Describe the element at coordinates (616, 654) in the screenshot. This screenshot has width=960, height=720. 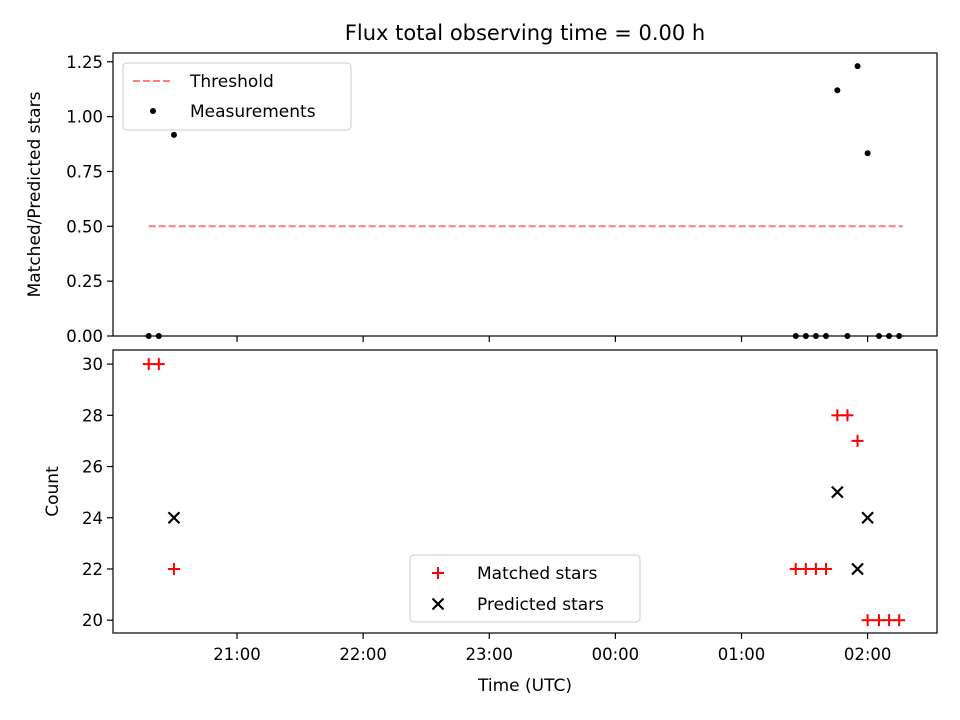
I see `x-tick-label: 00:00` at that location.